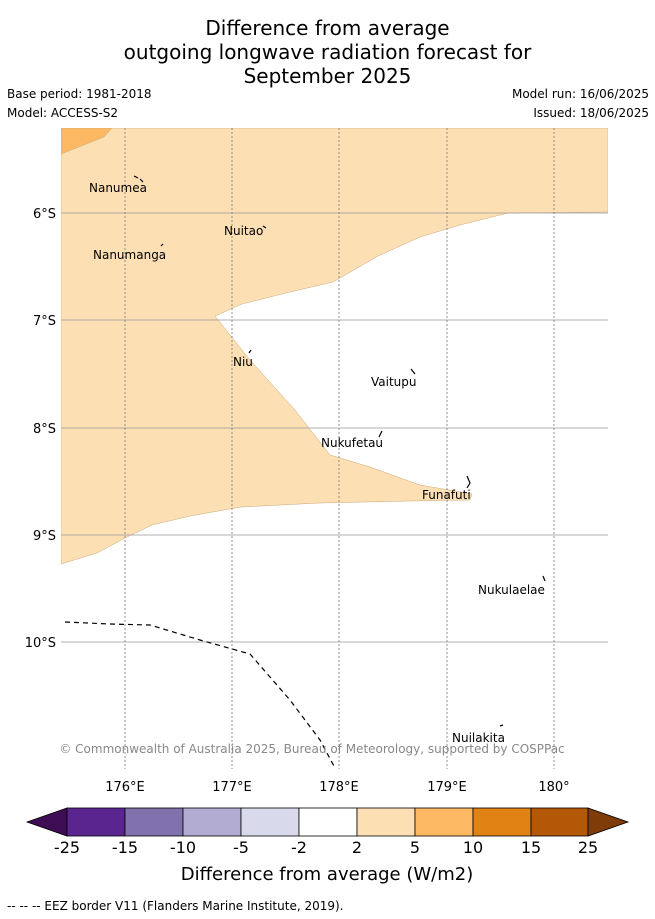 The width and height of the screenshot is (655, 919). Describe the element at coordinates (125, 847) in the screenshot. I see `colorbar-tick-label: -15` at that location.